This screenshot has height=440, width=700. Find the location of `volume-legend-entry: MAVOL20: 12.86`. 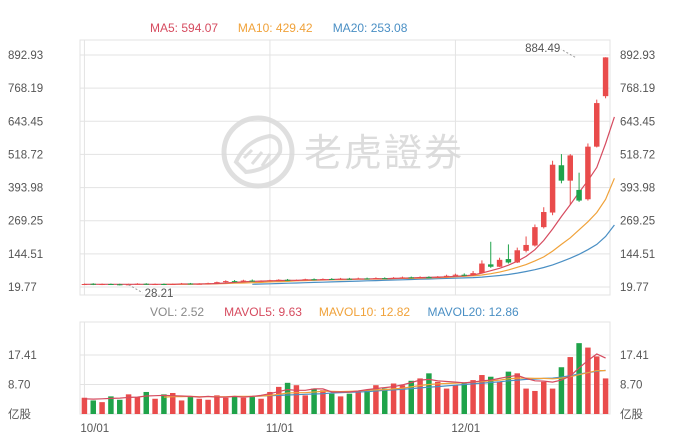

volume-legend-entry: MAVOL20: 12.86 is located at coordinates (473, 312).